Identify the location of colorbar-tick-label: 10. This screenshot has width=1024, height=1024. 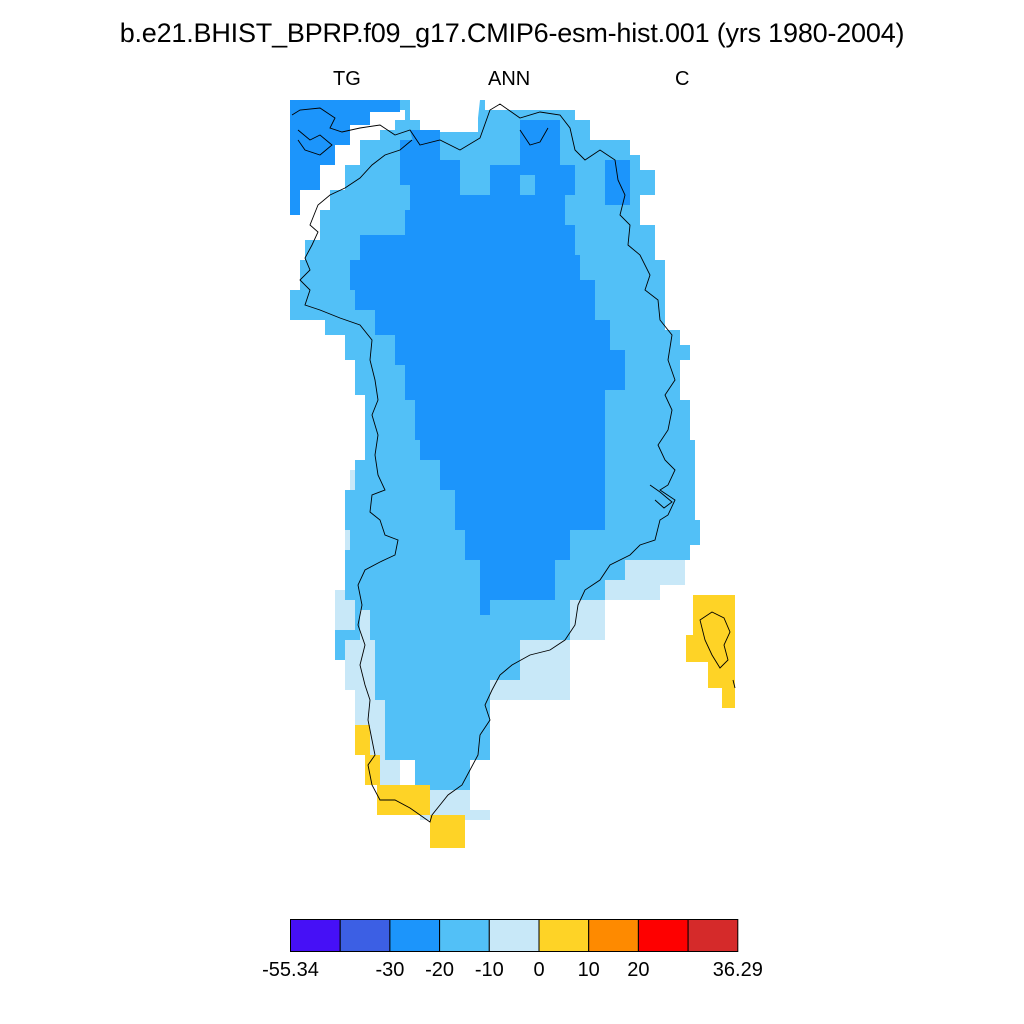
(588, 970).